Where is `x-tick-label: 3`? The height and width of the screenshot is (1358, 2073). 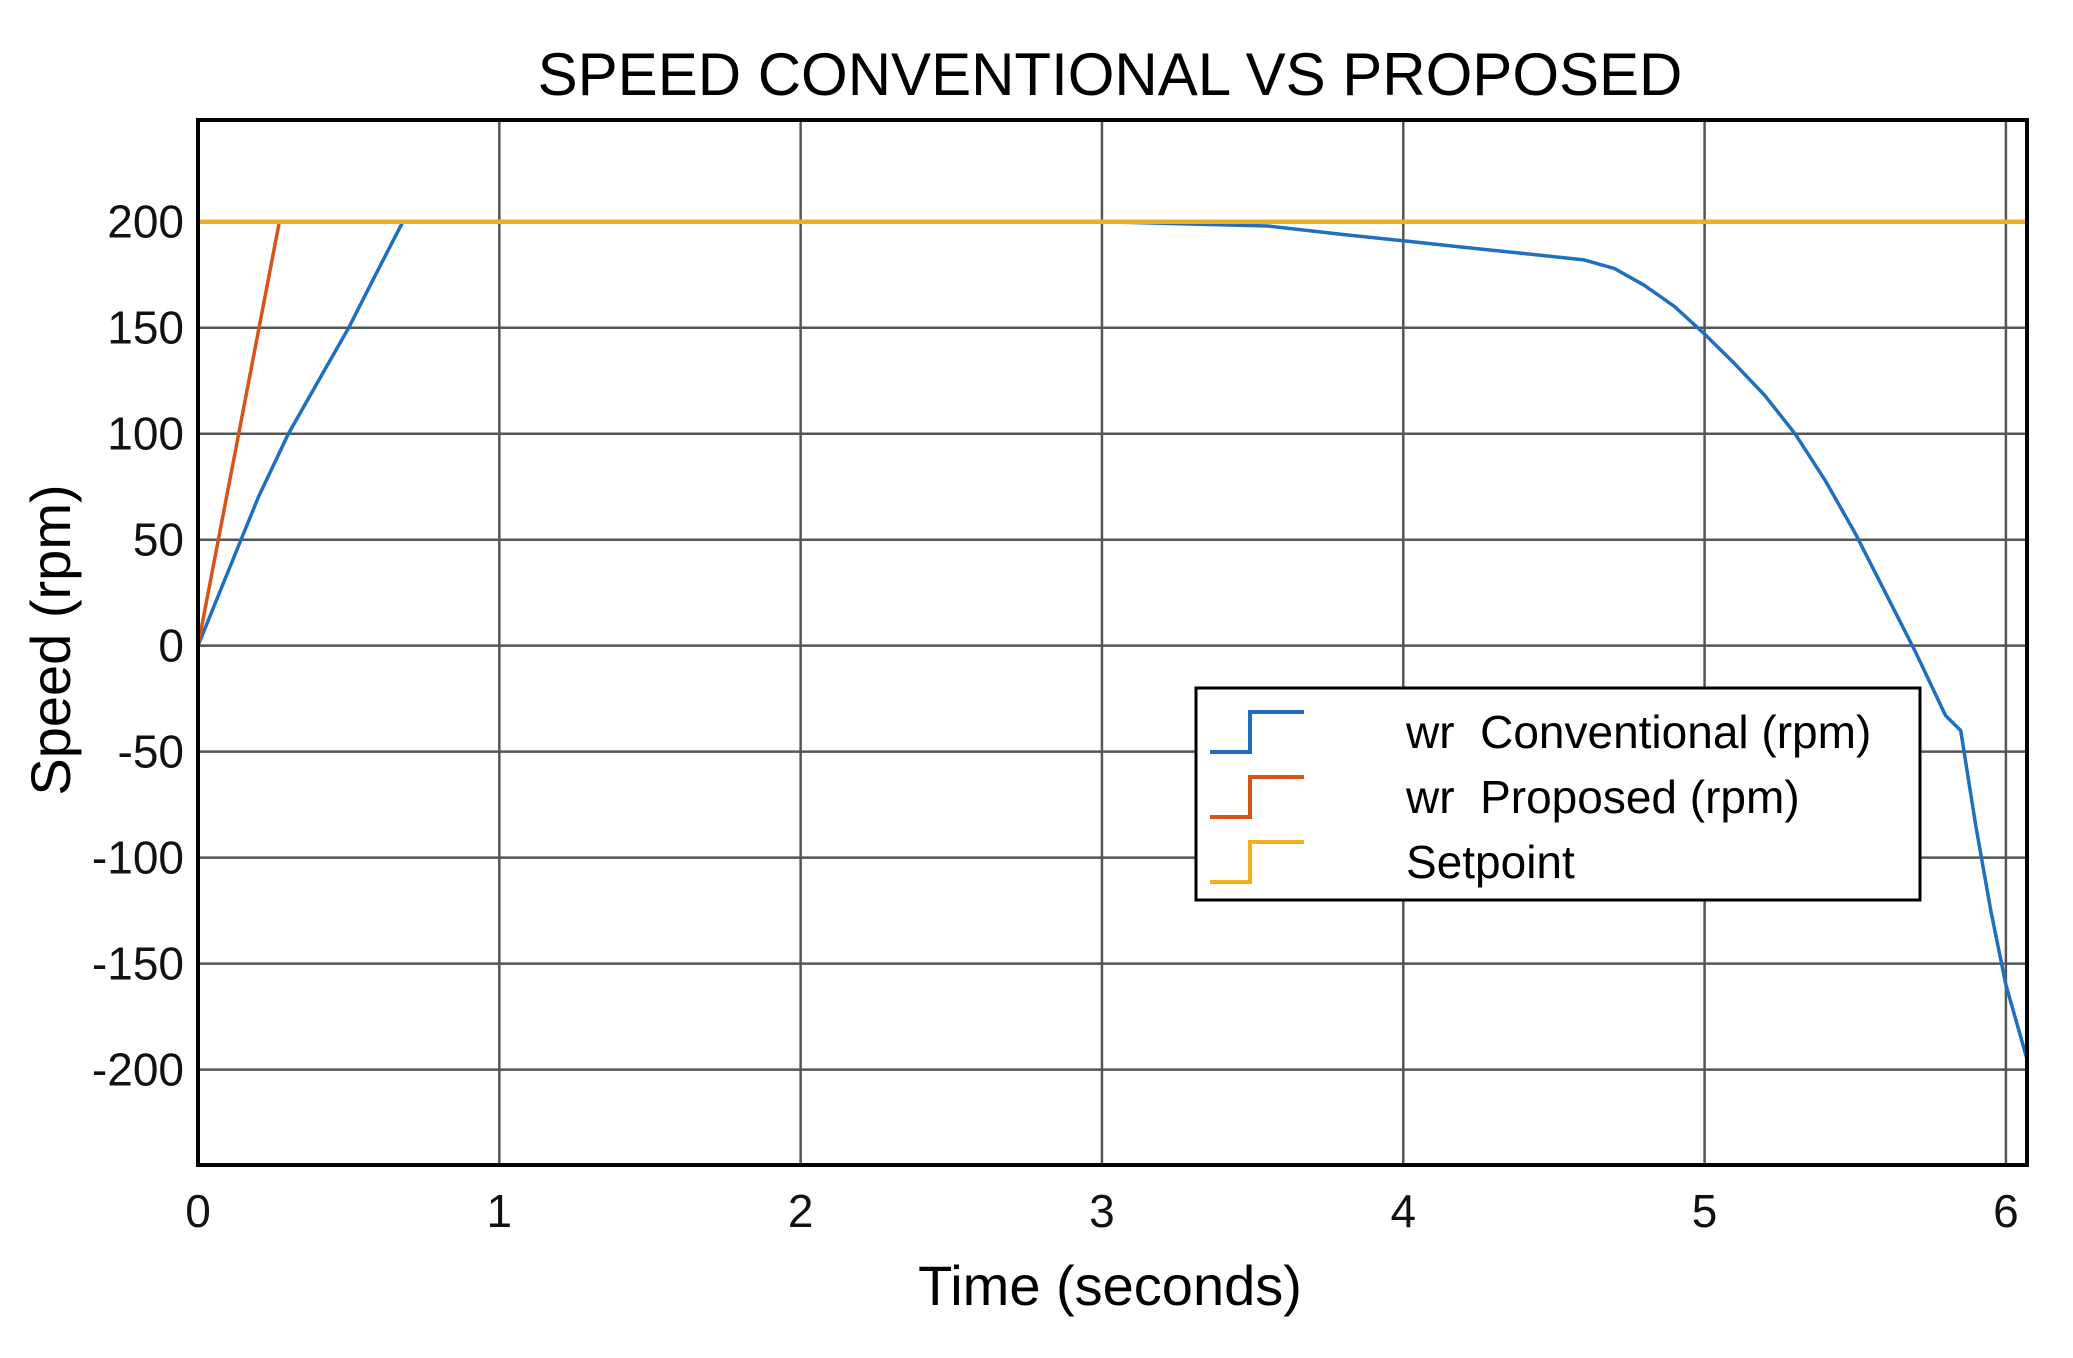 x-tick-label: 3 is located at coordinates (1102, 1211).